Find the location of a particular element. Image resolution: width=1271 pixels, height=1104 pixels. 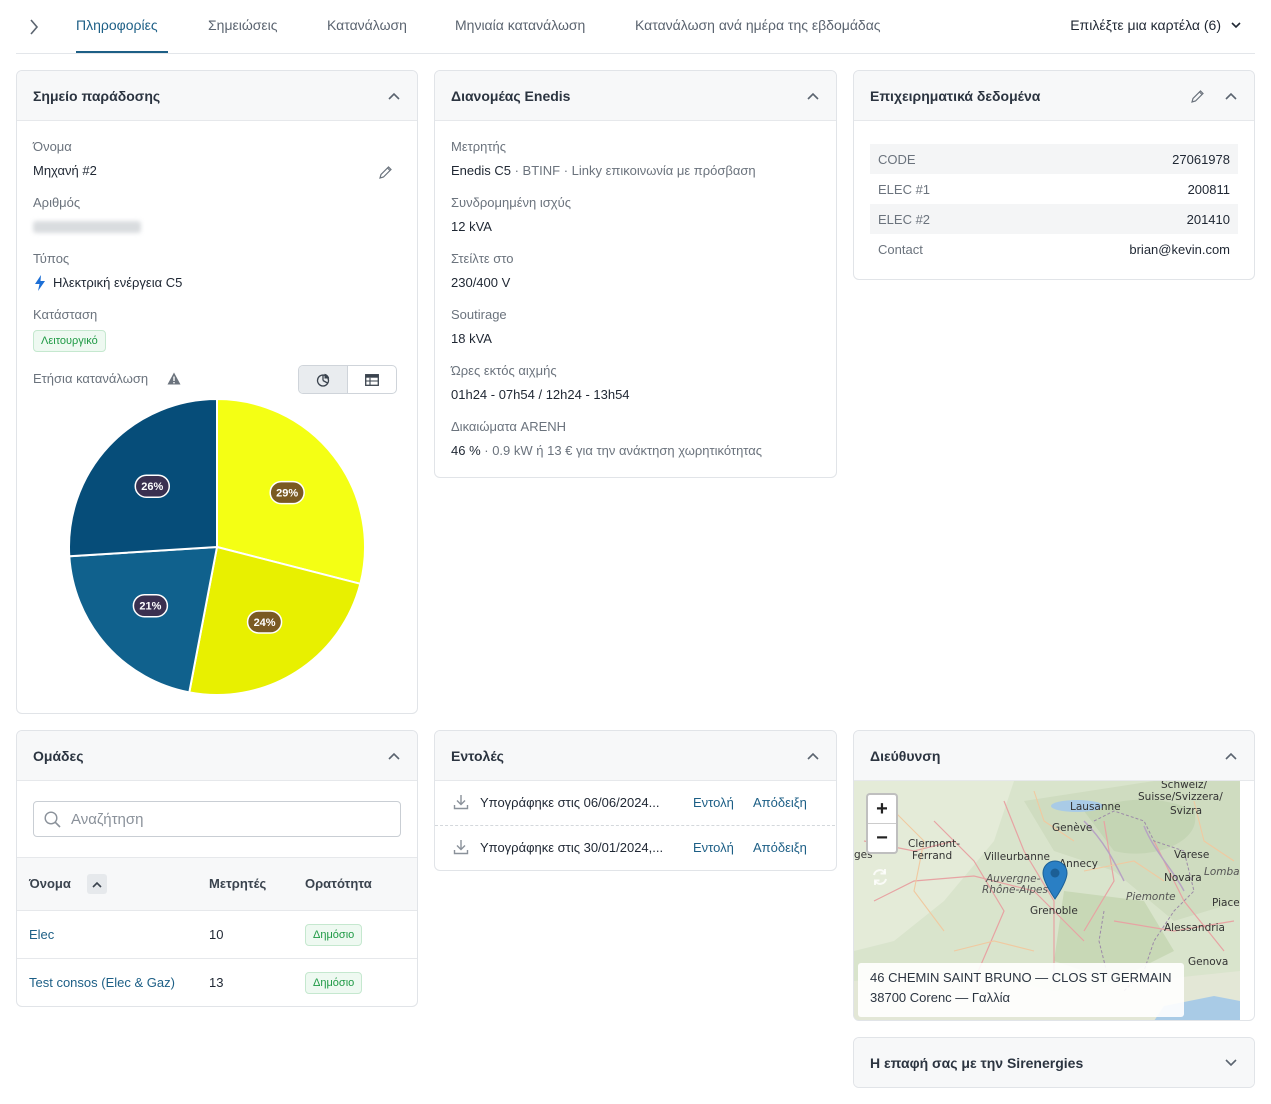

contact-card: Η επαφή σας με την Sirenergies is located at coordinates (1054, 1062).